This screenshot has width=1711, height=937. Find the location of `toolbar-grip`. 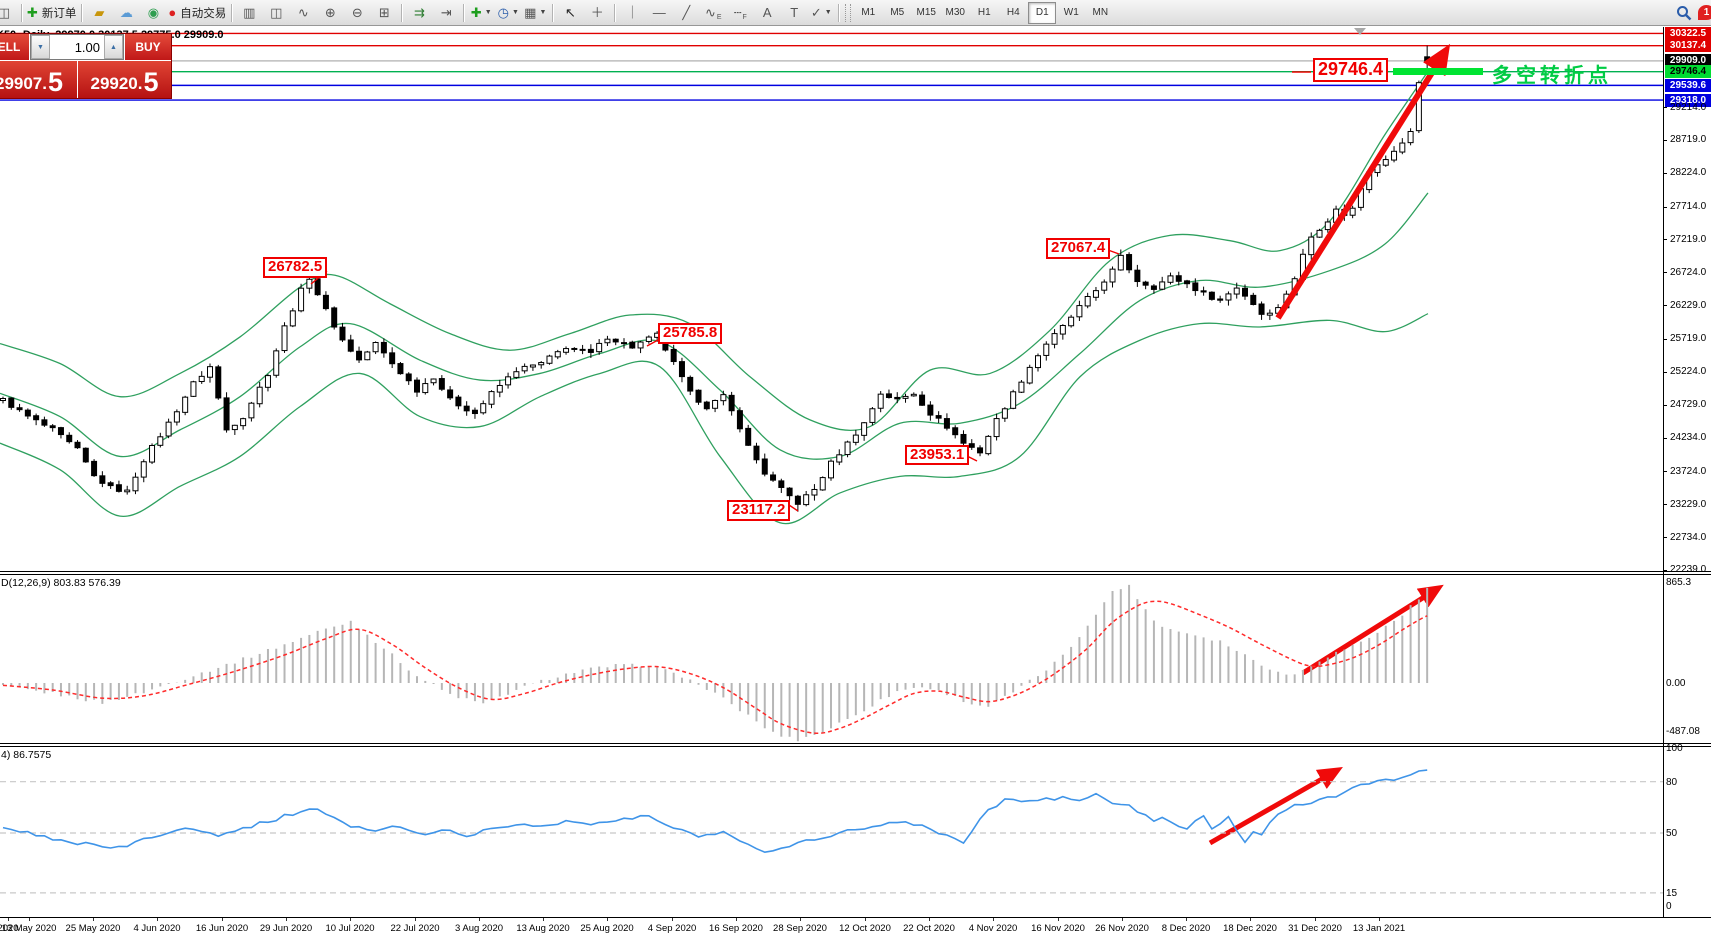

toolbar-grip is located at coordinates (848, 12).